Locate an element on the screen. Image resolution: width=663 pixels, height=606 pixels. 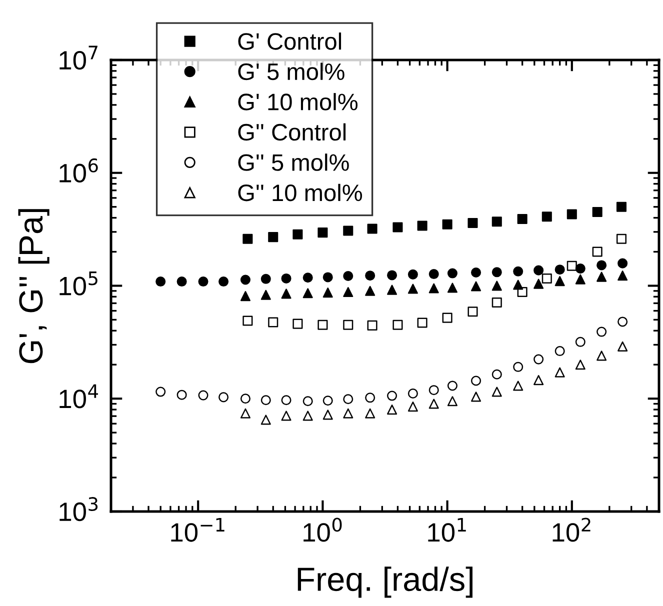
x-tick-label: 10$^{1}$ is located at coordinates (447, 530).